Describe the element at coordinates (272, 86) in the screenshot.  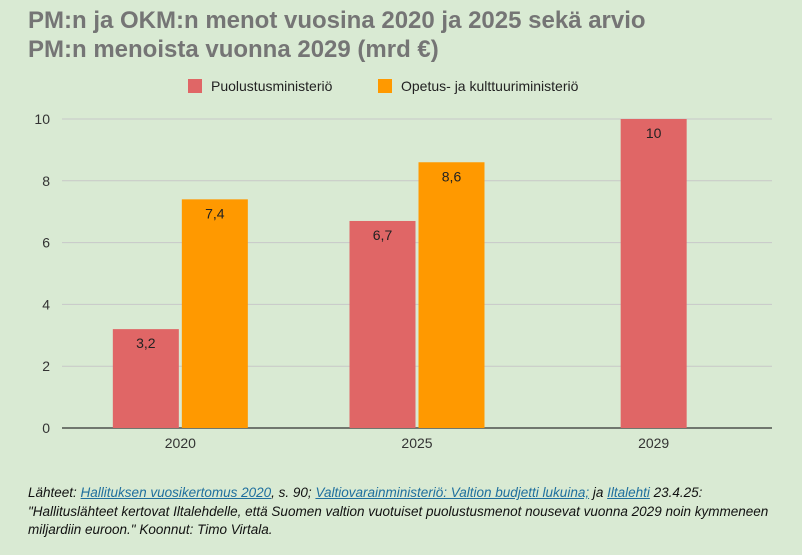
I see `legend-label: Puolustusministeriö` at that location.